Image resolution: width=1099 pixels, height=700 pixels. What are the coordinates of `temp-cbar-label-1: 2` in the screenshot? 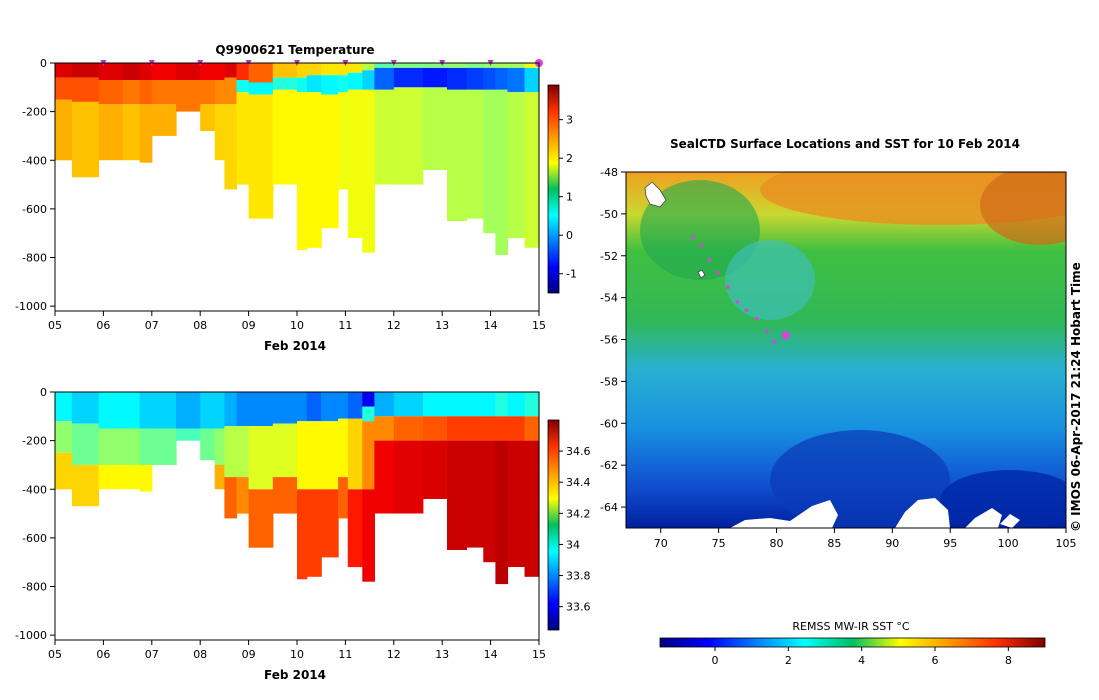 It's located at (569, 158).